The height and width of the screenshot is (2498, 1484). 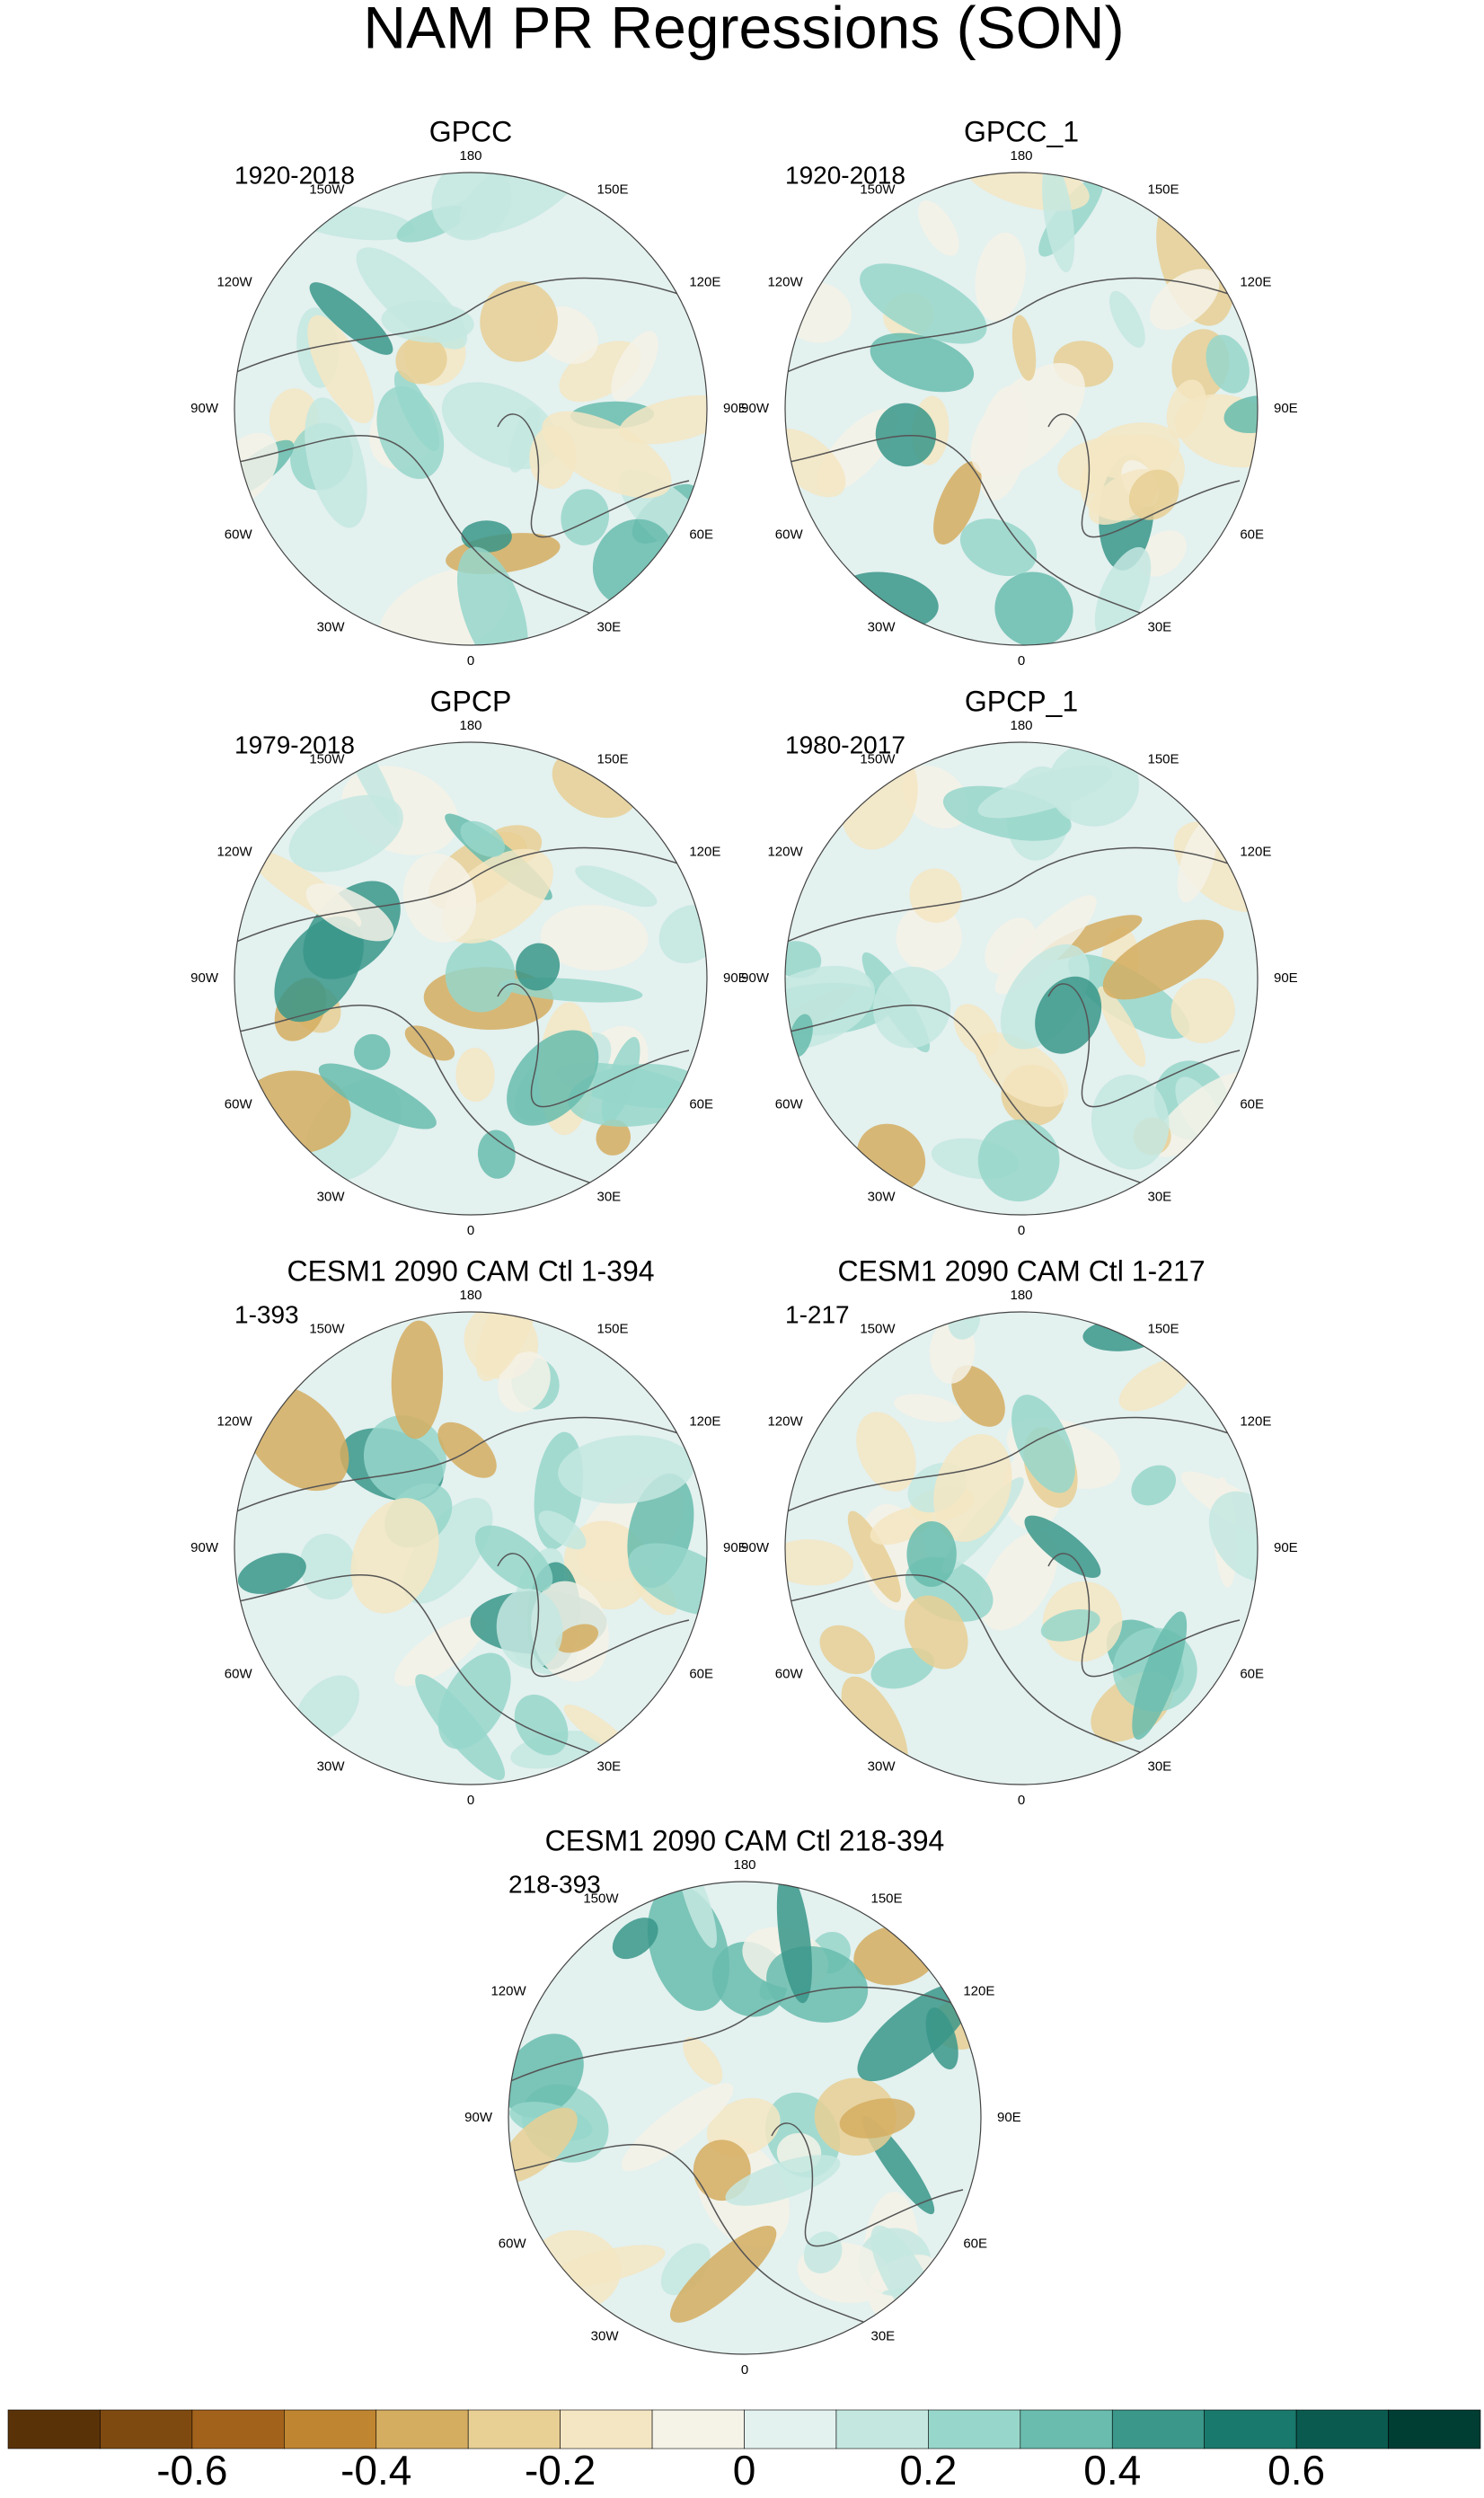 I want to click on panel-period: 1-217, so click(x=817, y=1314).